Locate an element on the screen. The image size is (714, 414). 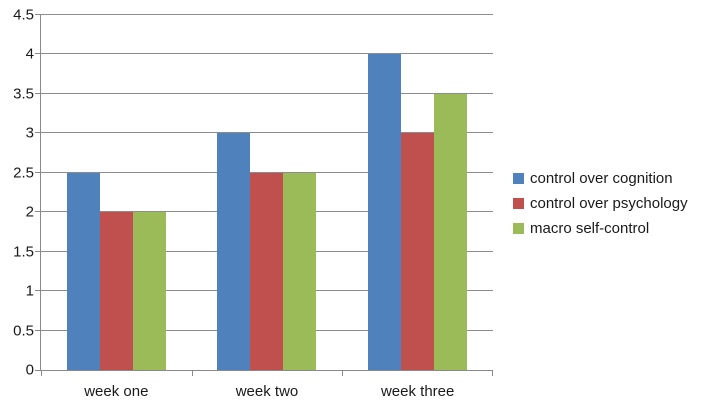
y-axis-label: 2 is located at coordinates (29, 212).